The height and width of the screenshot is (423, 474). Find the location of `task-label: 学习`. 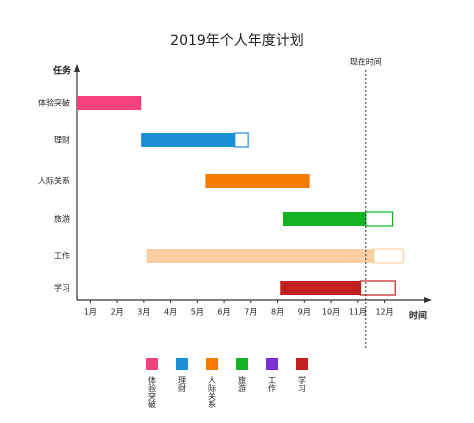

task-label: 学习 is located at coordinates (62, 288).